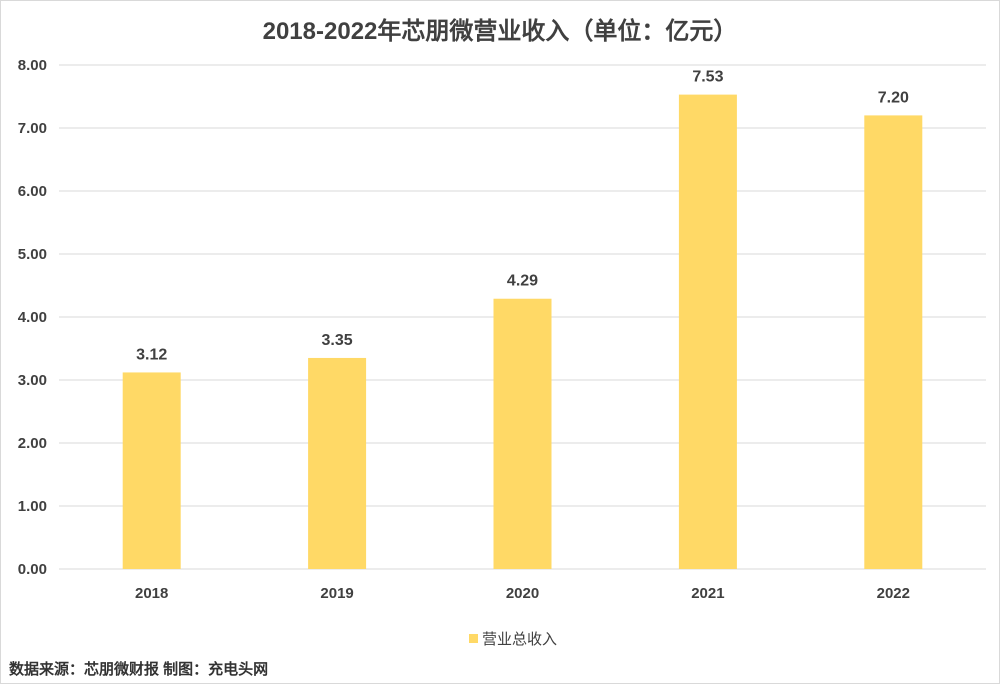  I want to click on y-tick-label: 7.00, so click(32, 128).